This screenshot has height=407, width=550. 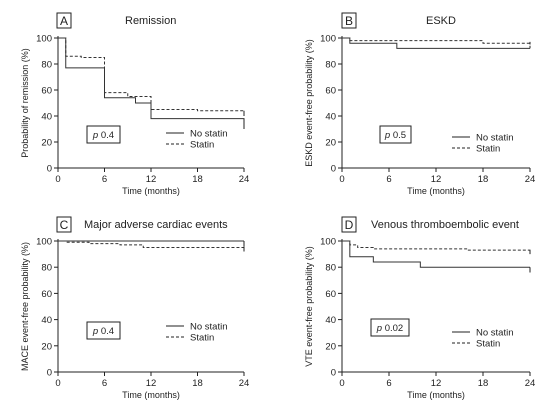 I want to click on panel-letter: D, so click(x=349, y=225).